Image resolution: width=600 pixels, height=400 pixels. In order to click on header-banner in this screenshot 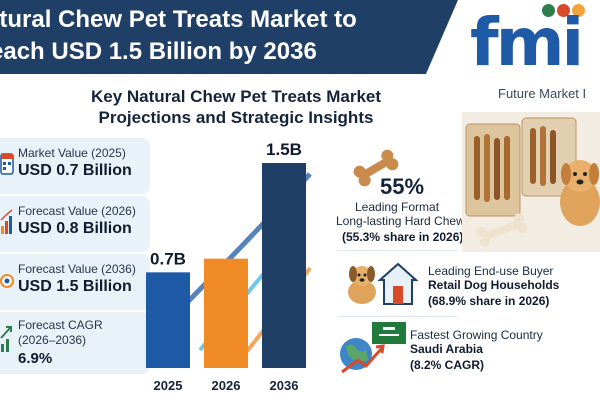, I will do `click(229, 37)`.